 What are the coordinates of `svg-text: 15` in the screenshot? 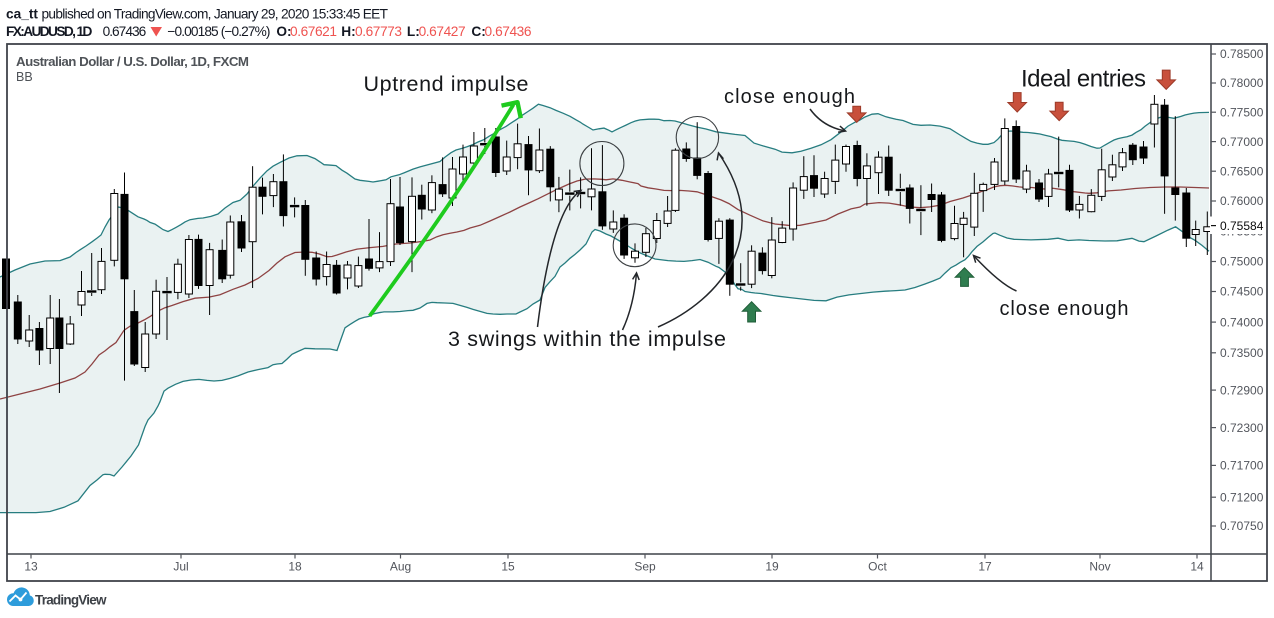 It's located at (508, 567).